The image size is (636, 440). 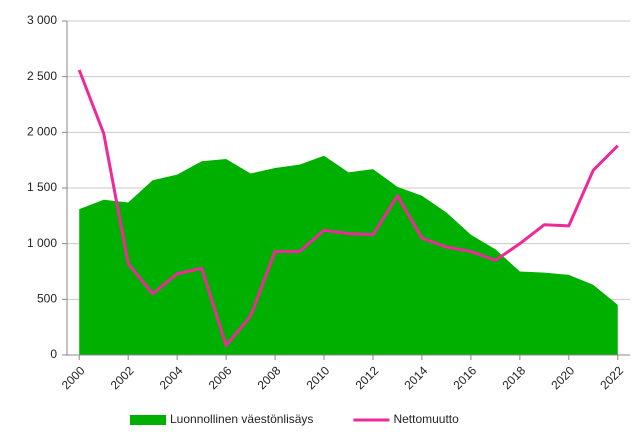 What do you see at coordinates (426, 419) in the screenshot?
I see `legend-label: Nettomuutto` at bounding box center [426, 419].